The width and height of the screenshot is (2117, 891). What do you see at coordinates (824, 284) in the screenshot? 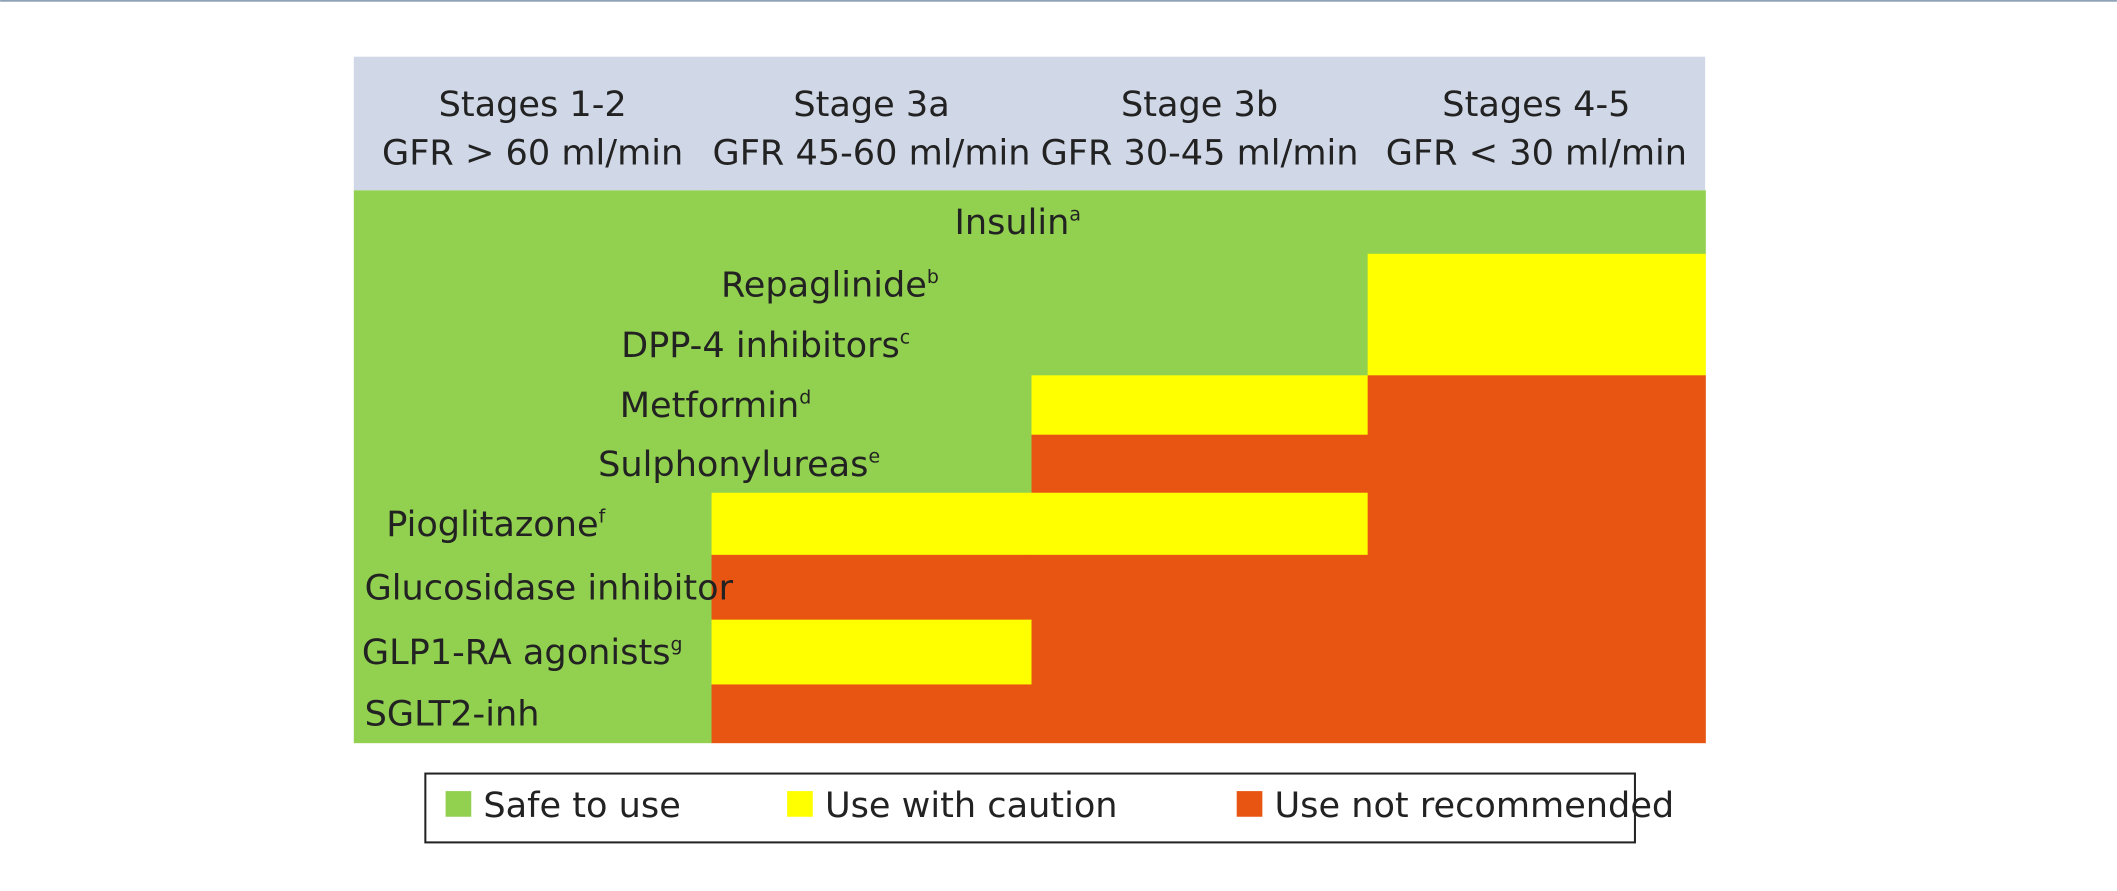
I see `drug-name: Repaglinide` at bounding box center [824, 284].